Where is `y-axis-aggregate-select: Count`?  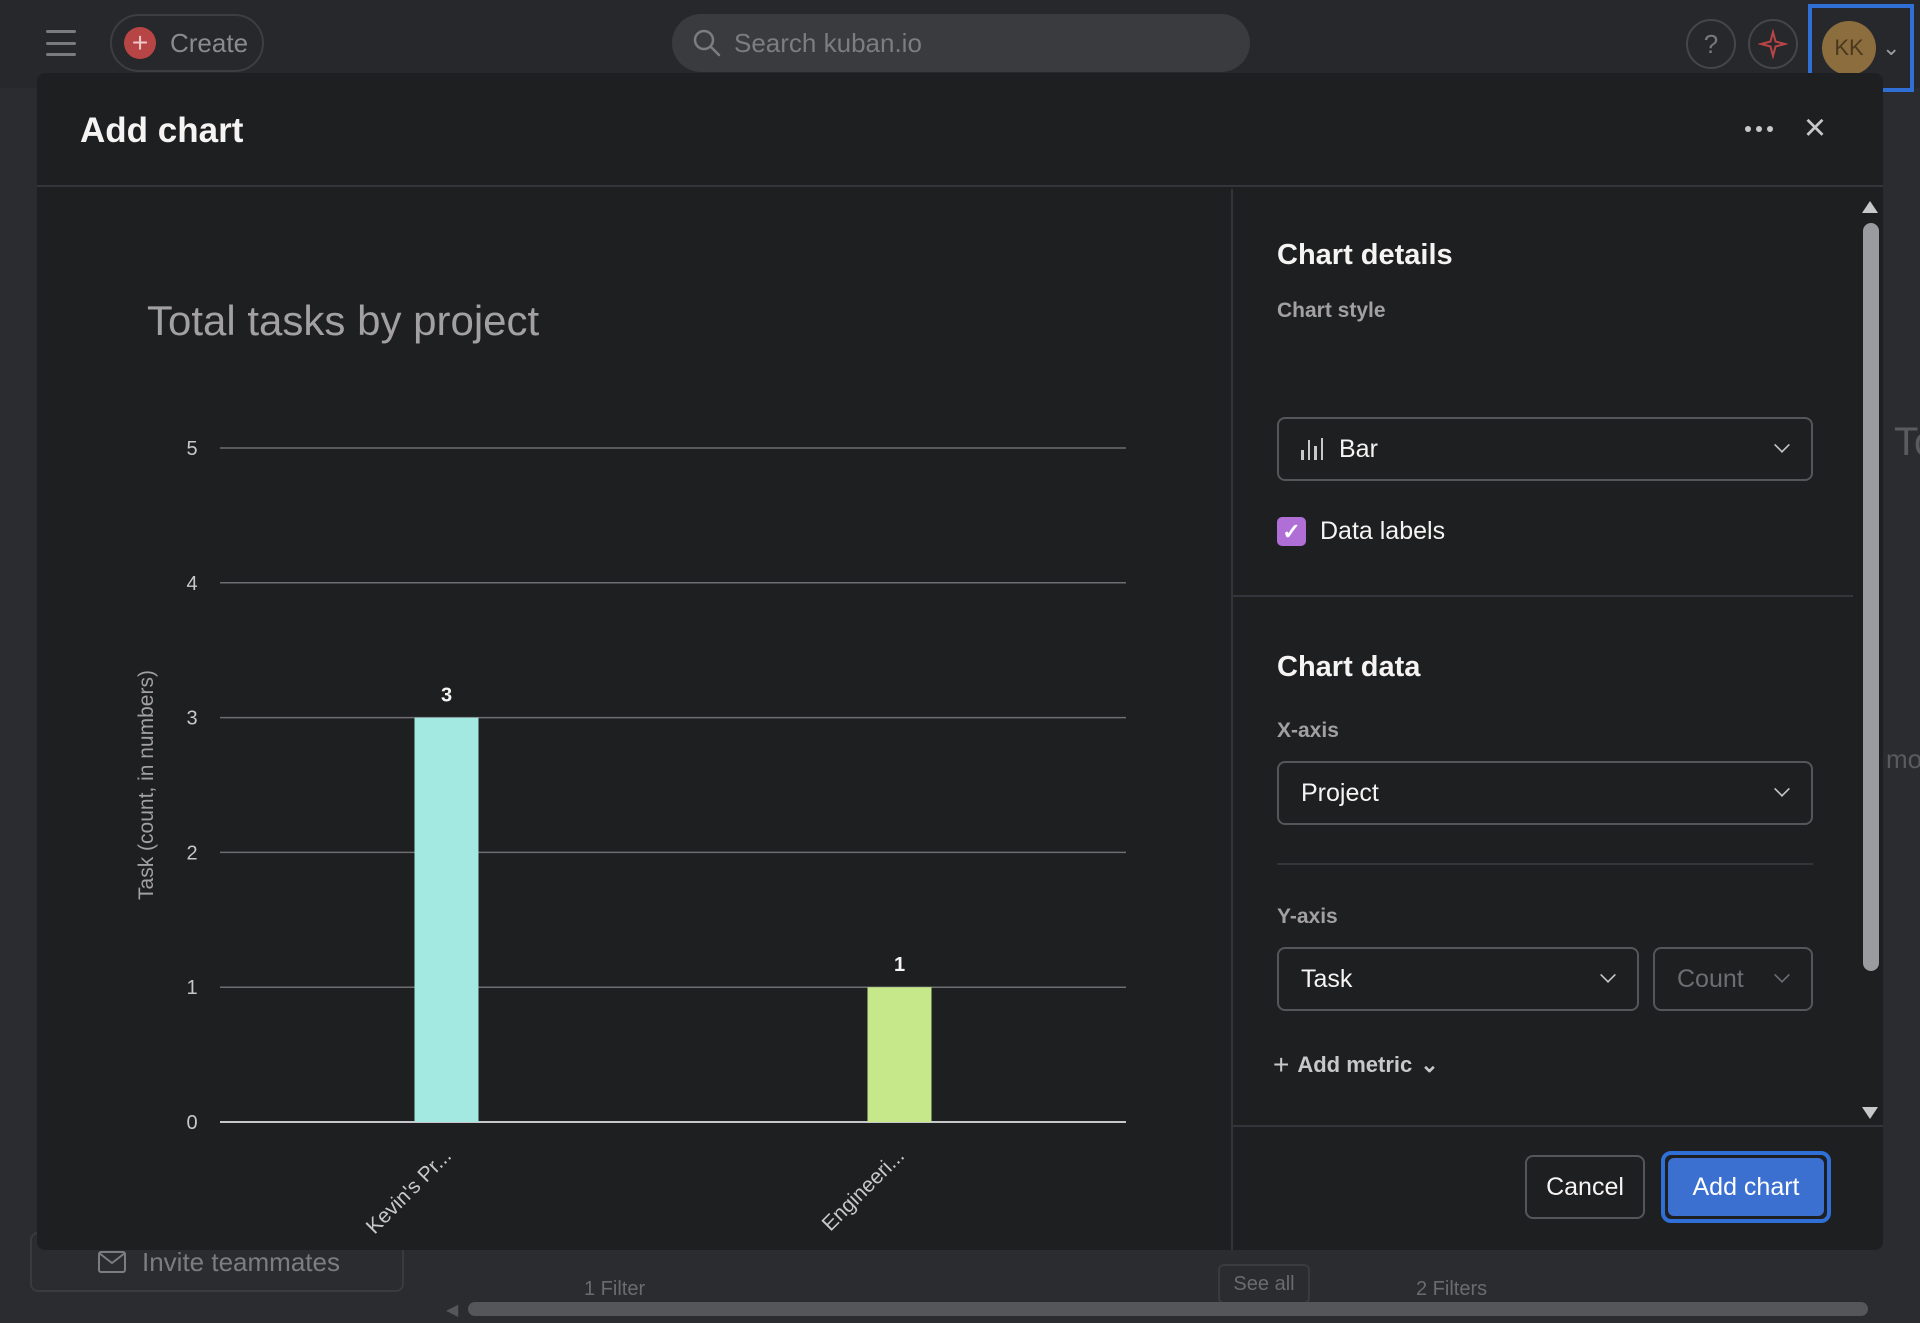
y-axis-aggregate-select: Count is located at coordinates (1733, 979).